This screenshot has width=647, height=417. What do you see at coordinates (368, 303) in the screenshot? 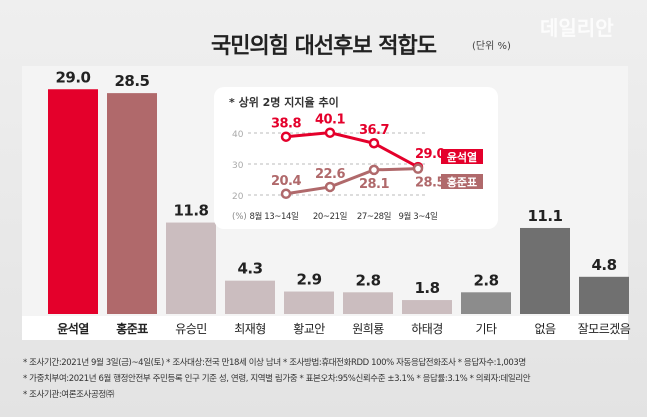
I see `bar-원희룡` at bounding box center [368, 303].